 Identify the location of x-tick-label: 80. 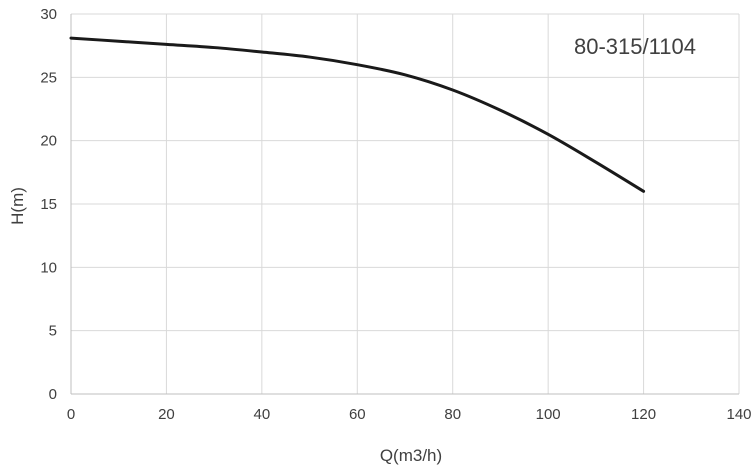
(452, 414).